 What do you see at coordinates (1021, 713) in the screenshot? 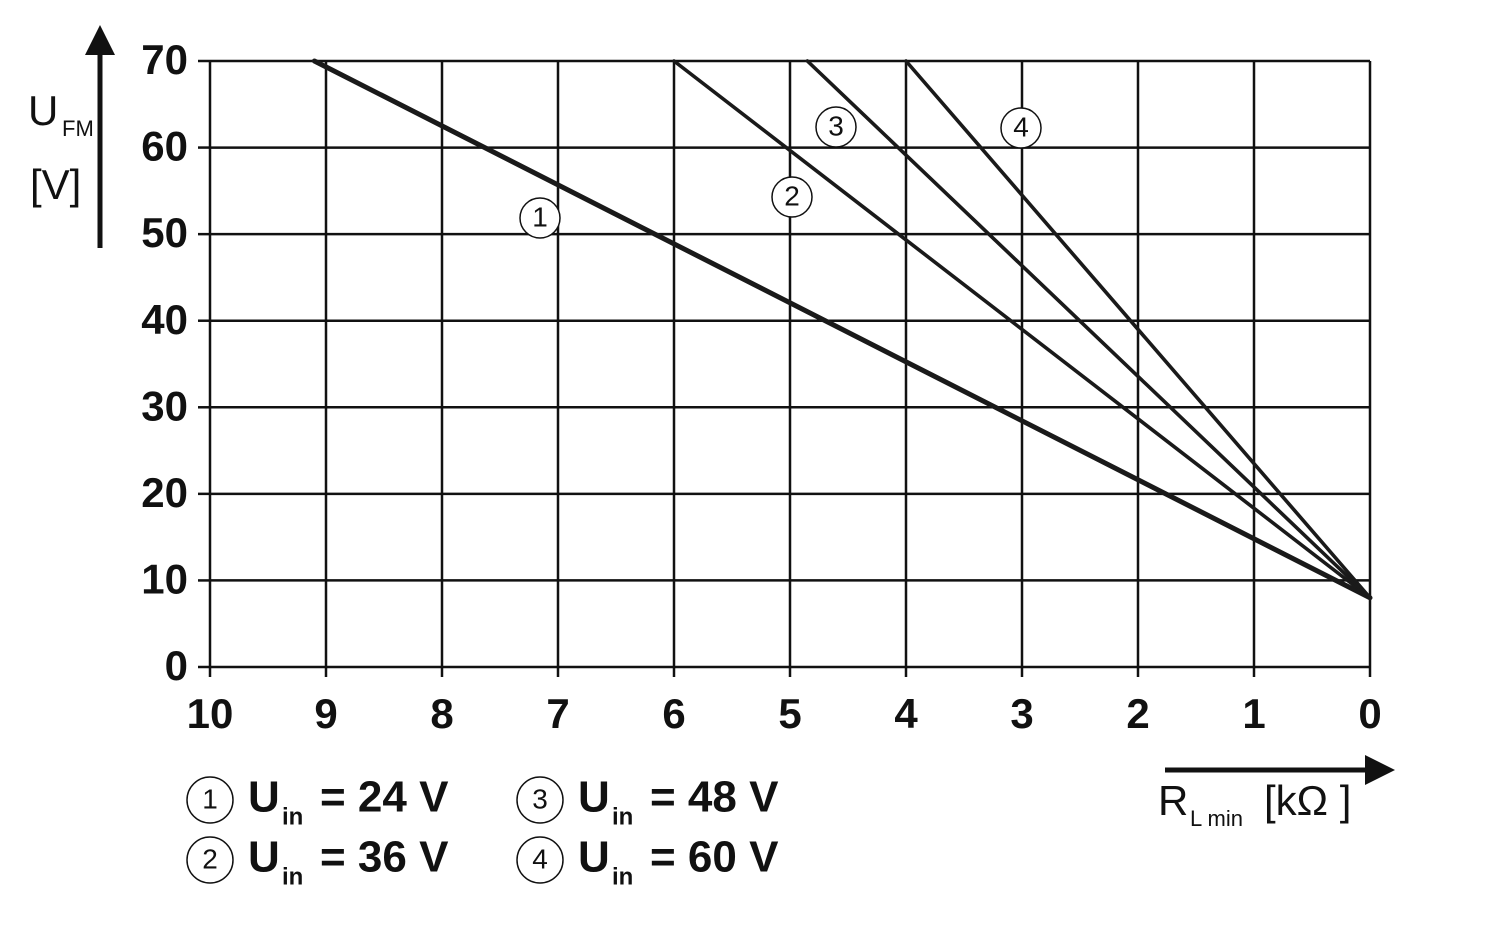
I see `x-tick-label: 3` at bounding box center [1021, 713].